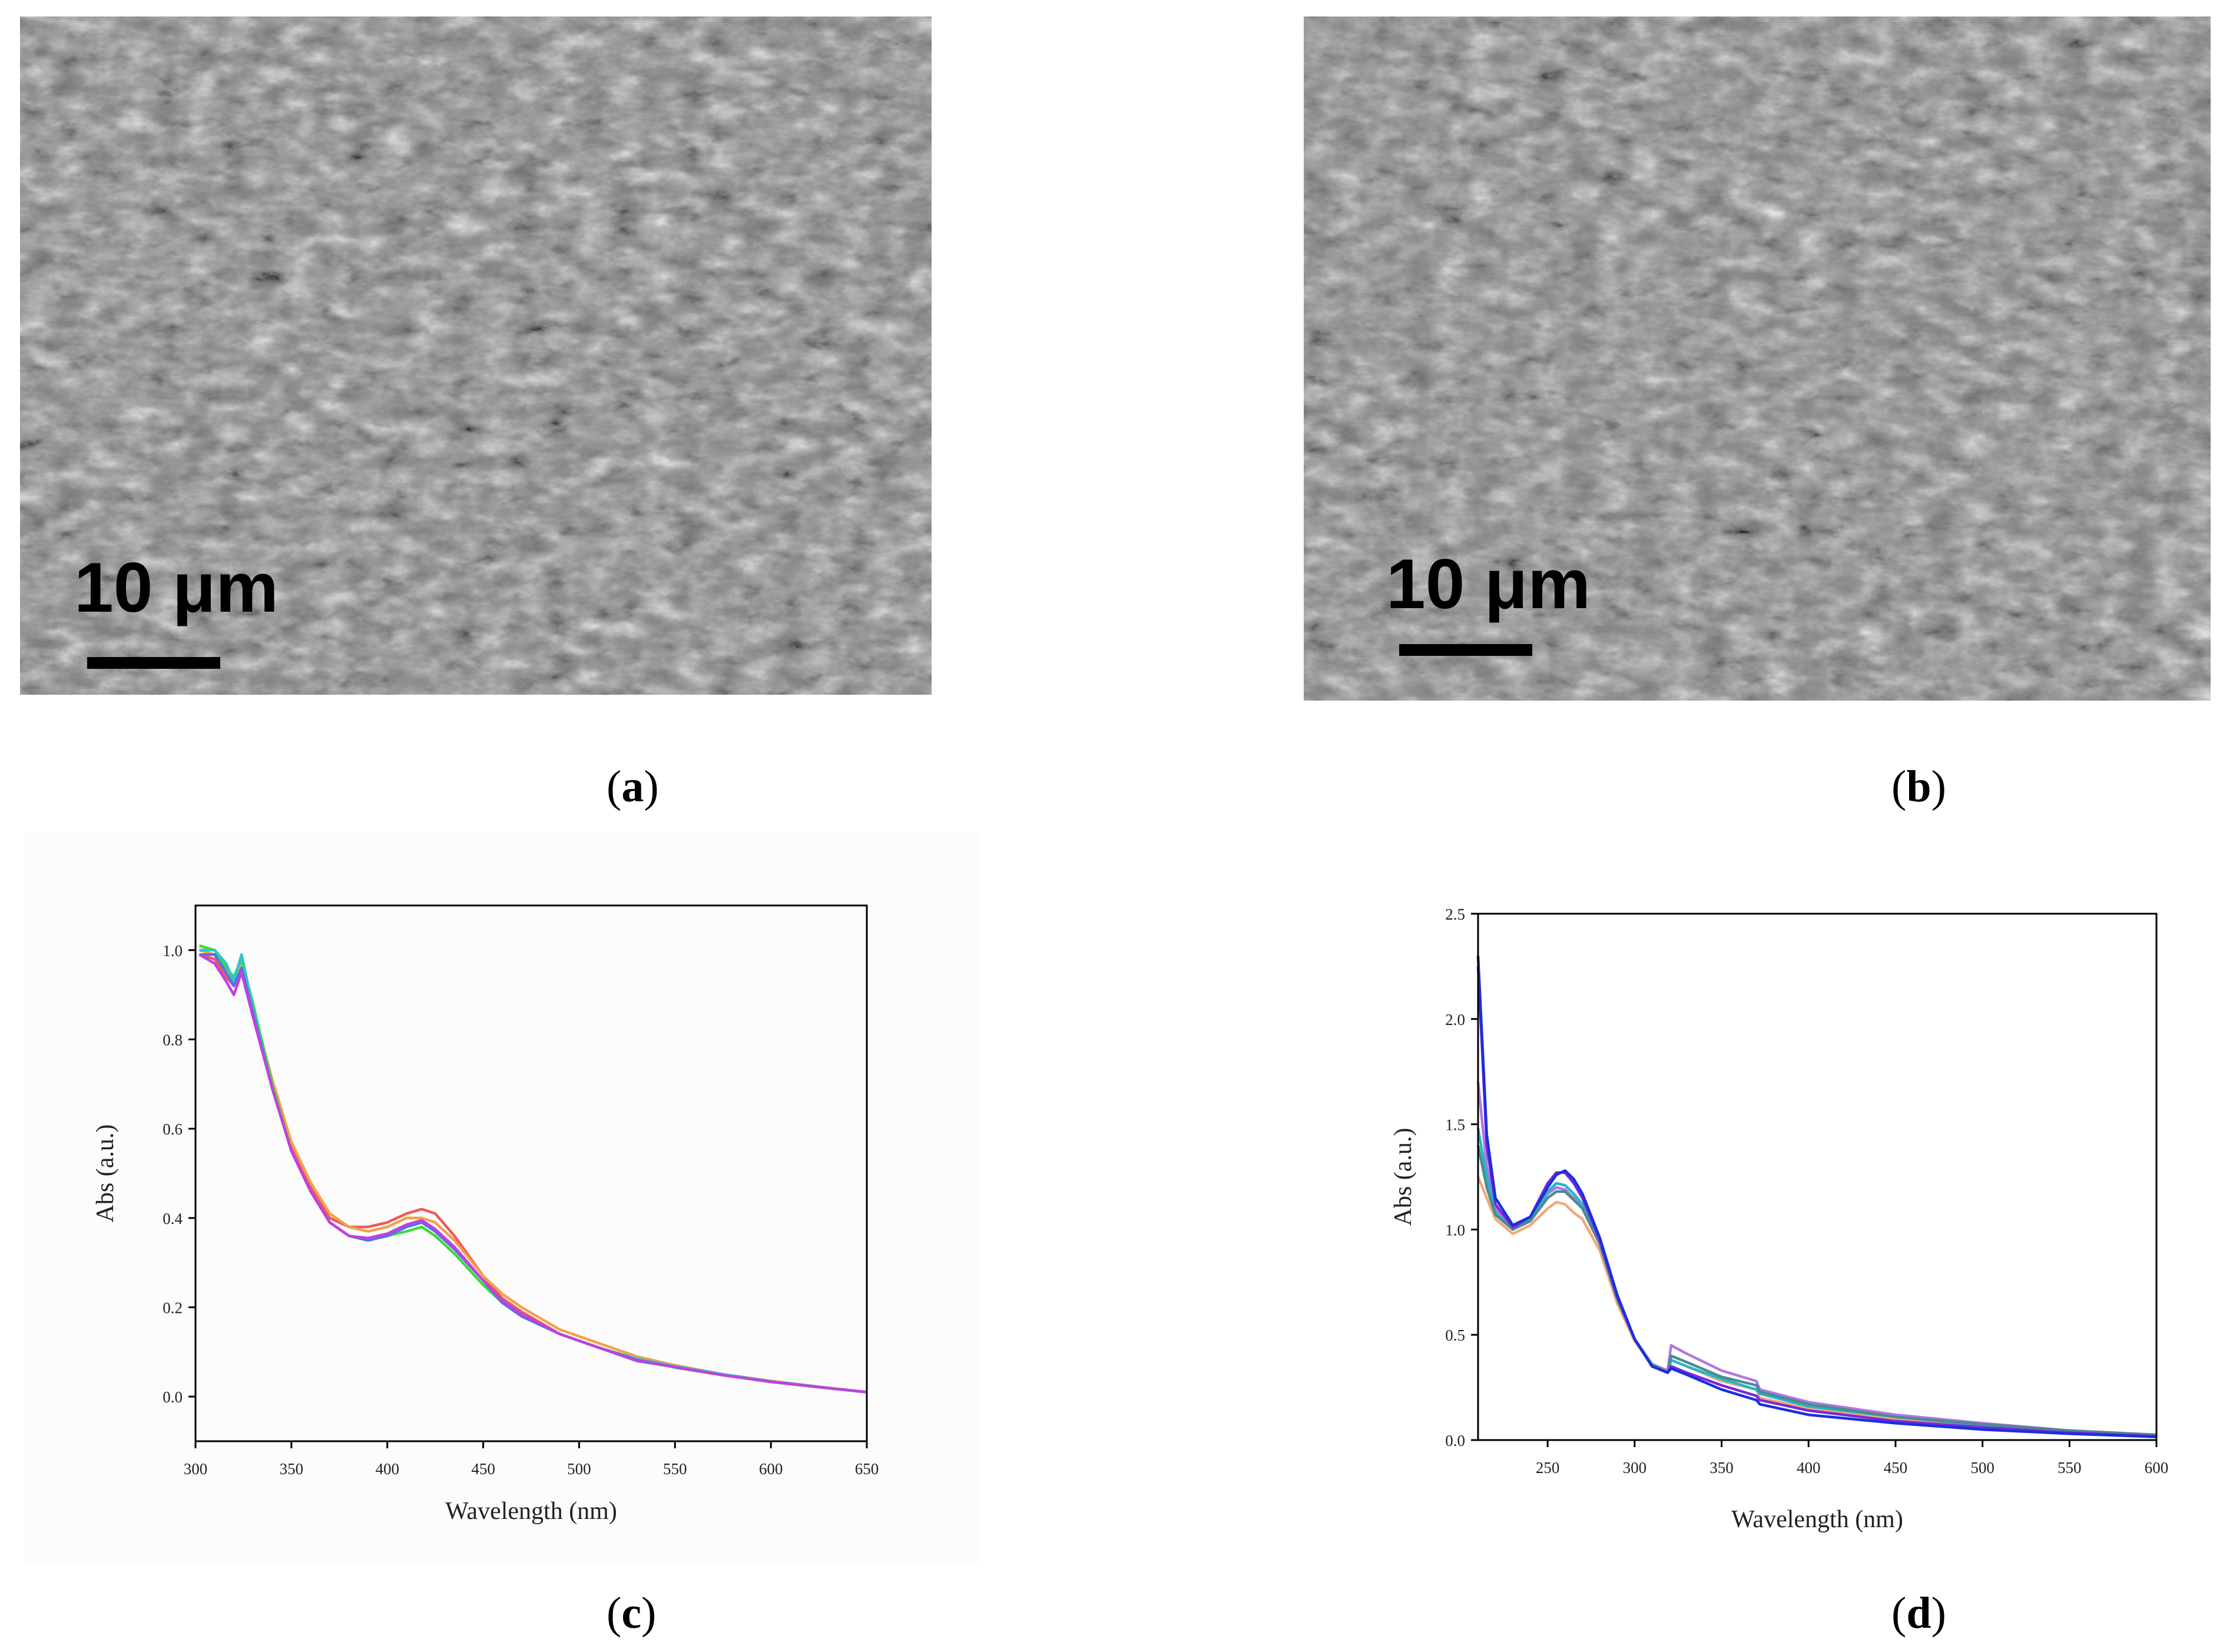 This screenshot has height=1652, width=2233. I want to click on caption-d-letter: d, so click(1918, 1613).